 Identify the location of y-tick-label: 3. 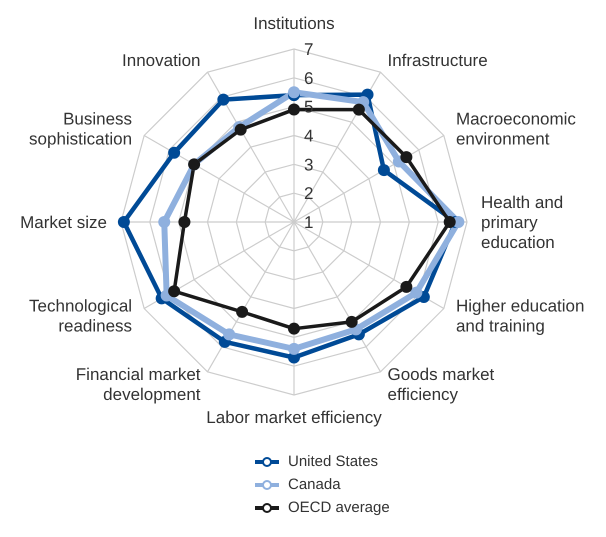
(309, 164).